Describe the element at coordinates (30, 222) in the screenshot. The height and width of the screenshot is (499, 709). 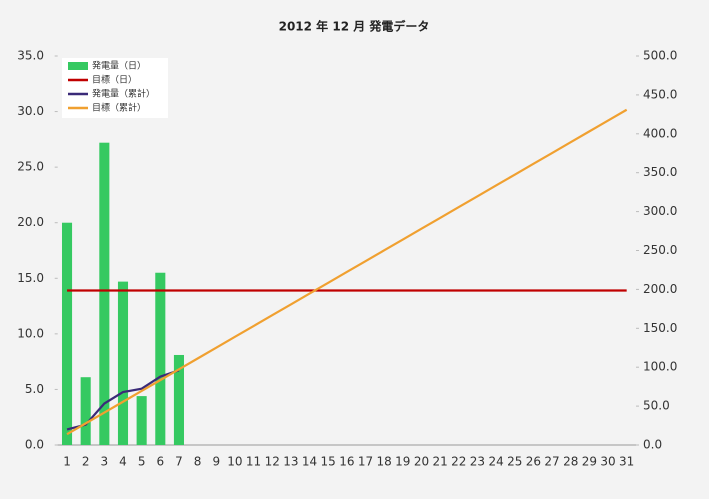
I see `y-tick-label: 20.0` at that location.